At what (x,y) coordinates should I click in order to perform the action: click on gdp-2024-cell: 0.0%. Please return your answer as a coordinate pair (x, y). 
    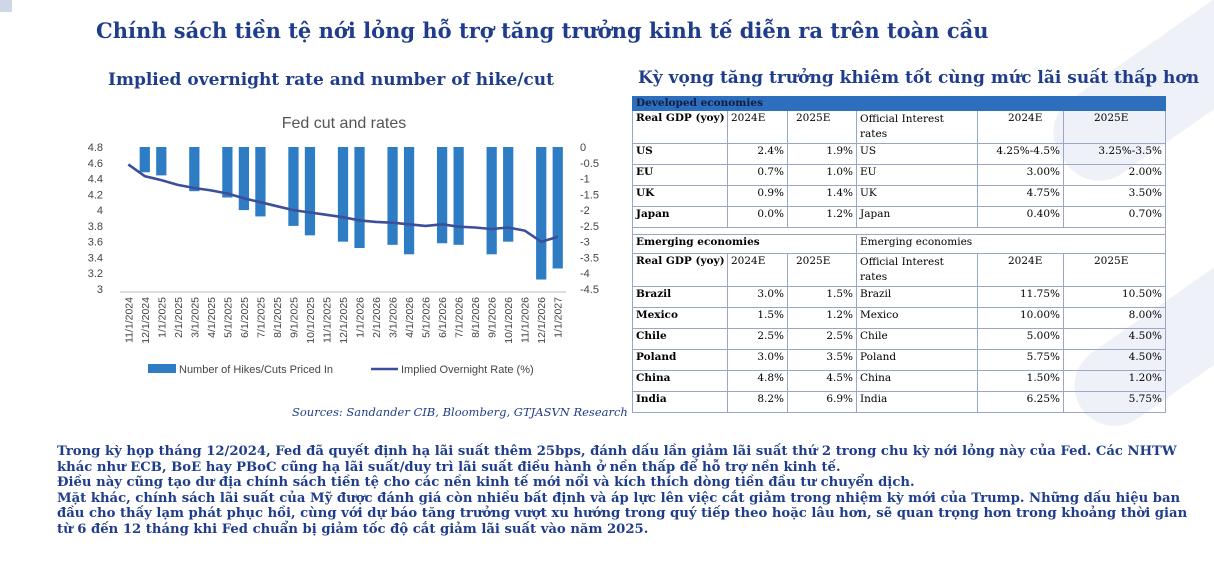
    Looking at the image, I should click on (757, 217).